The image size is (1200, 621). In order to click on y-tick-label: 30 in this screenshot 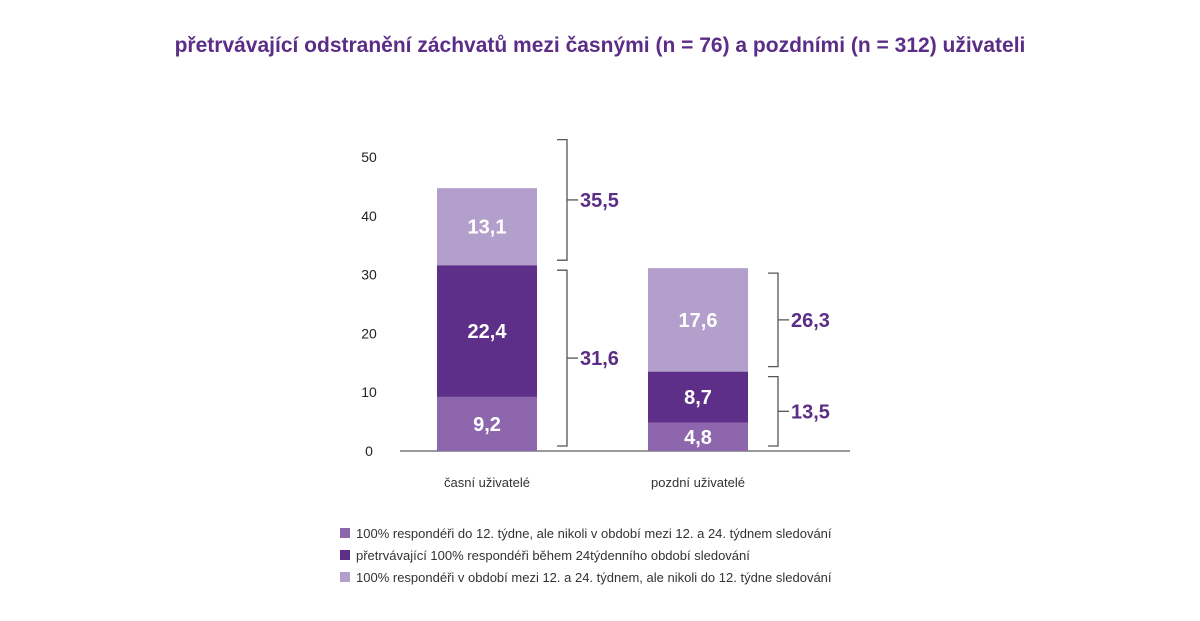, I will do `click(369, 275)`.